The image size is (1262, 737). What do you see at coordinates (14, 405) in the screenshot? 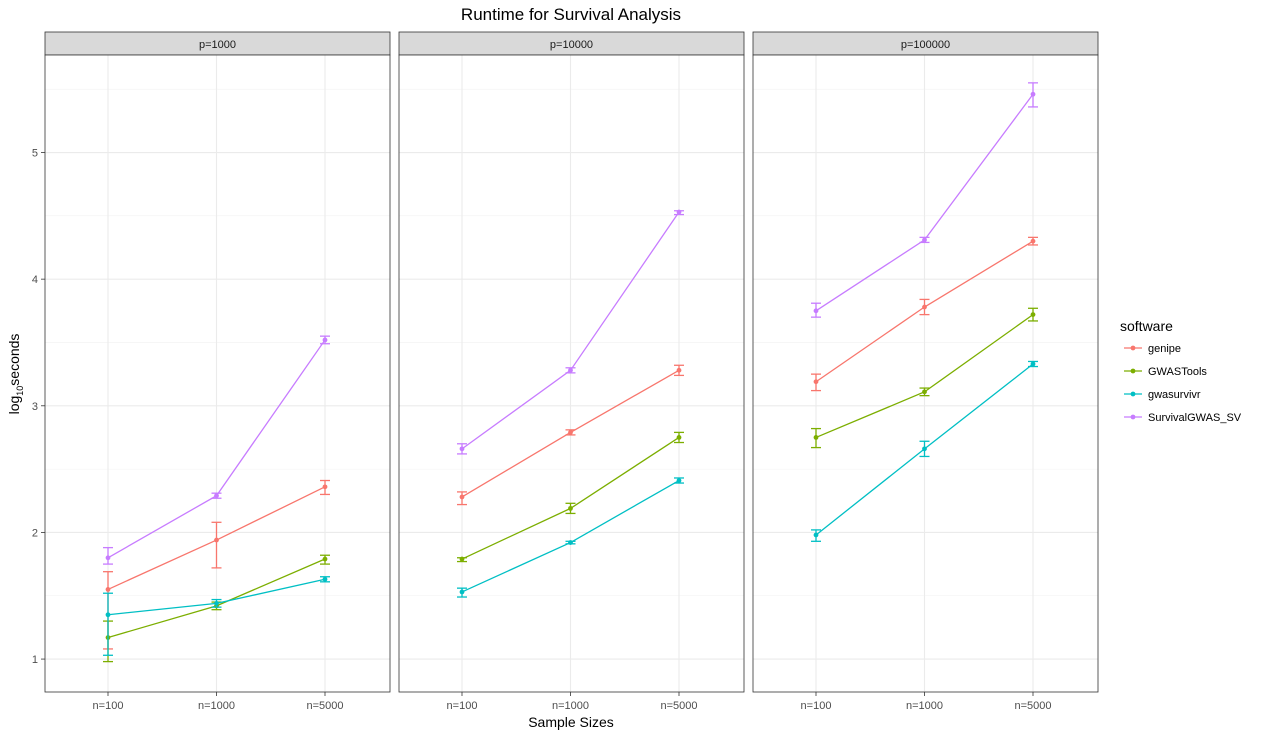
I see `y-axis-title-base: log` at bounding box center [14, 405].